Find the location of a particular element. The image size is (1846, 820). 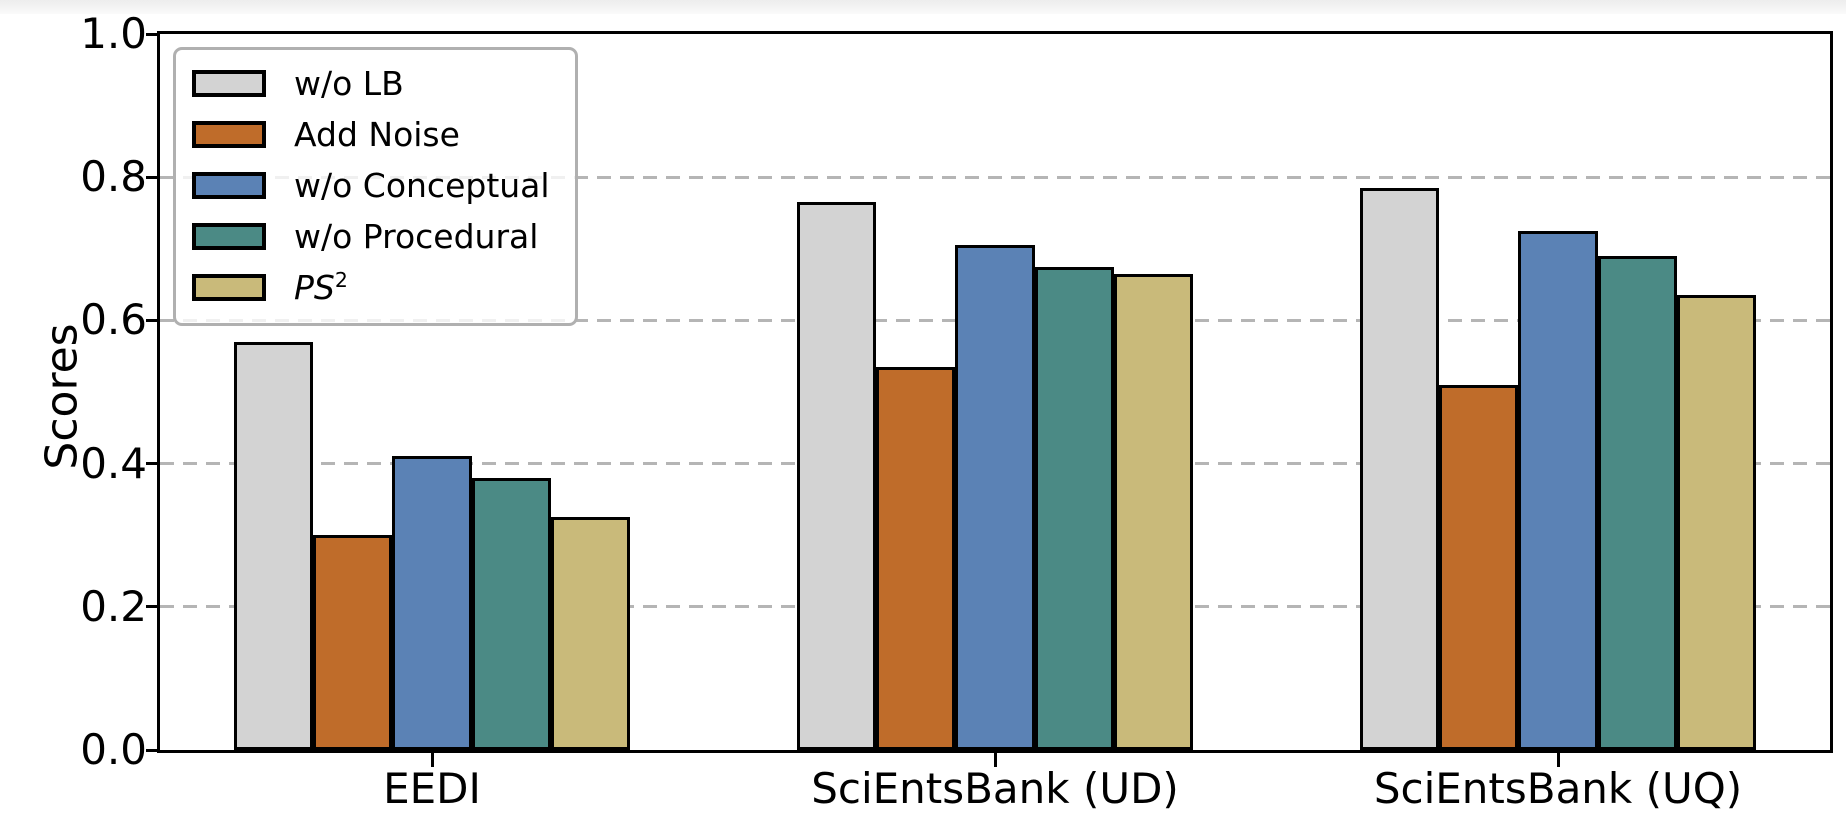

legend-item: w/o Procedural is located at coordinates (383, 236).